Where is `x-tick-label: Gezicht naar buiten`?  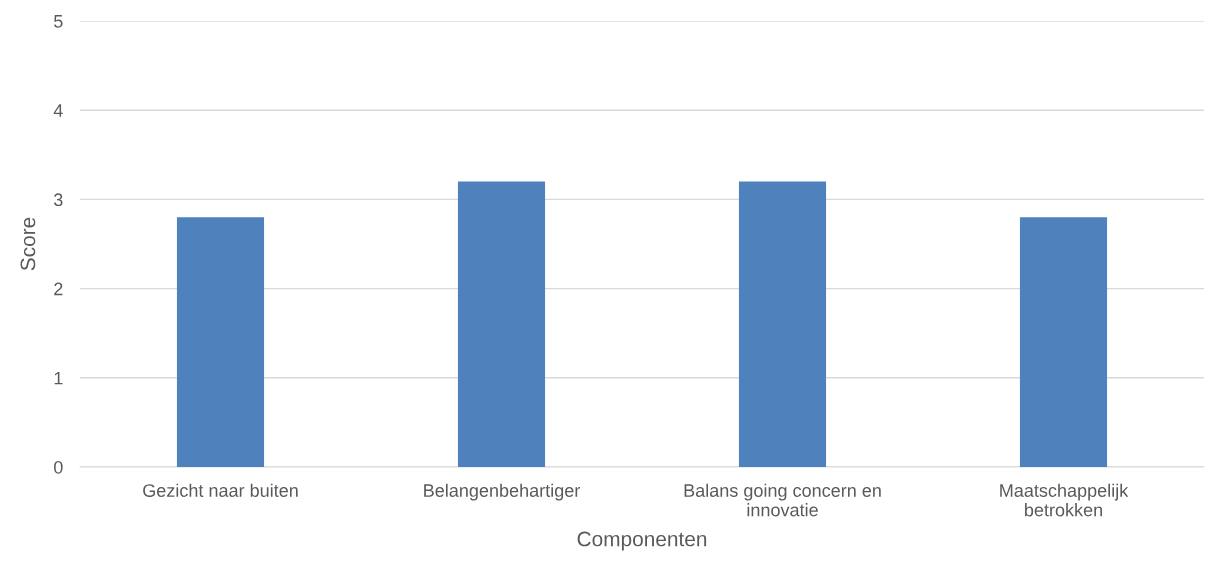 x-tick-label: Gezicht naar buiten is located at coordinates (220, 490).